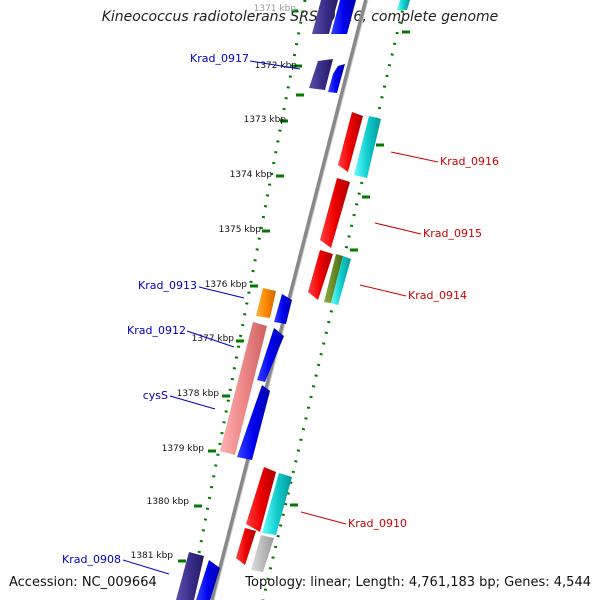  Describe the element at coordinates (276, 66) in the screenshot. I see `ruler-label: 1372 kbp` at that location.